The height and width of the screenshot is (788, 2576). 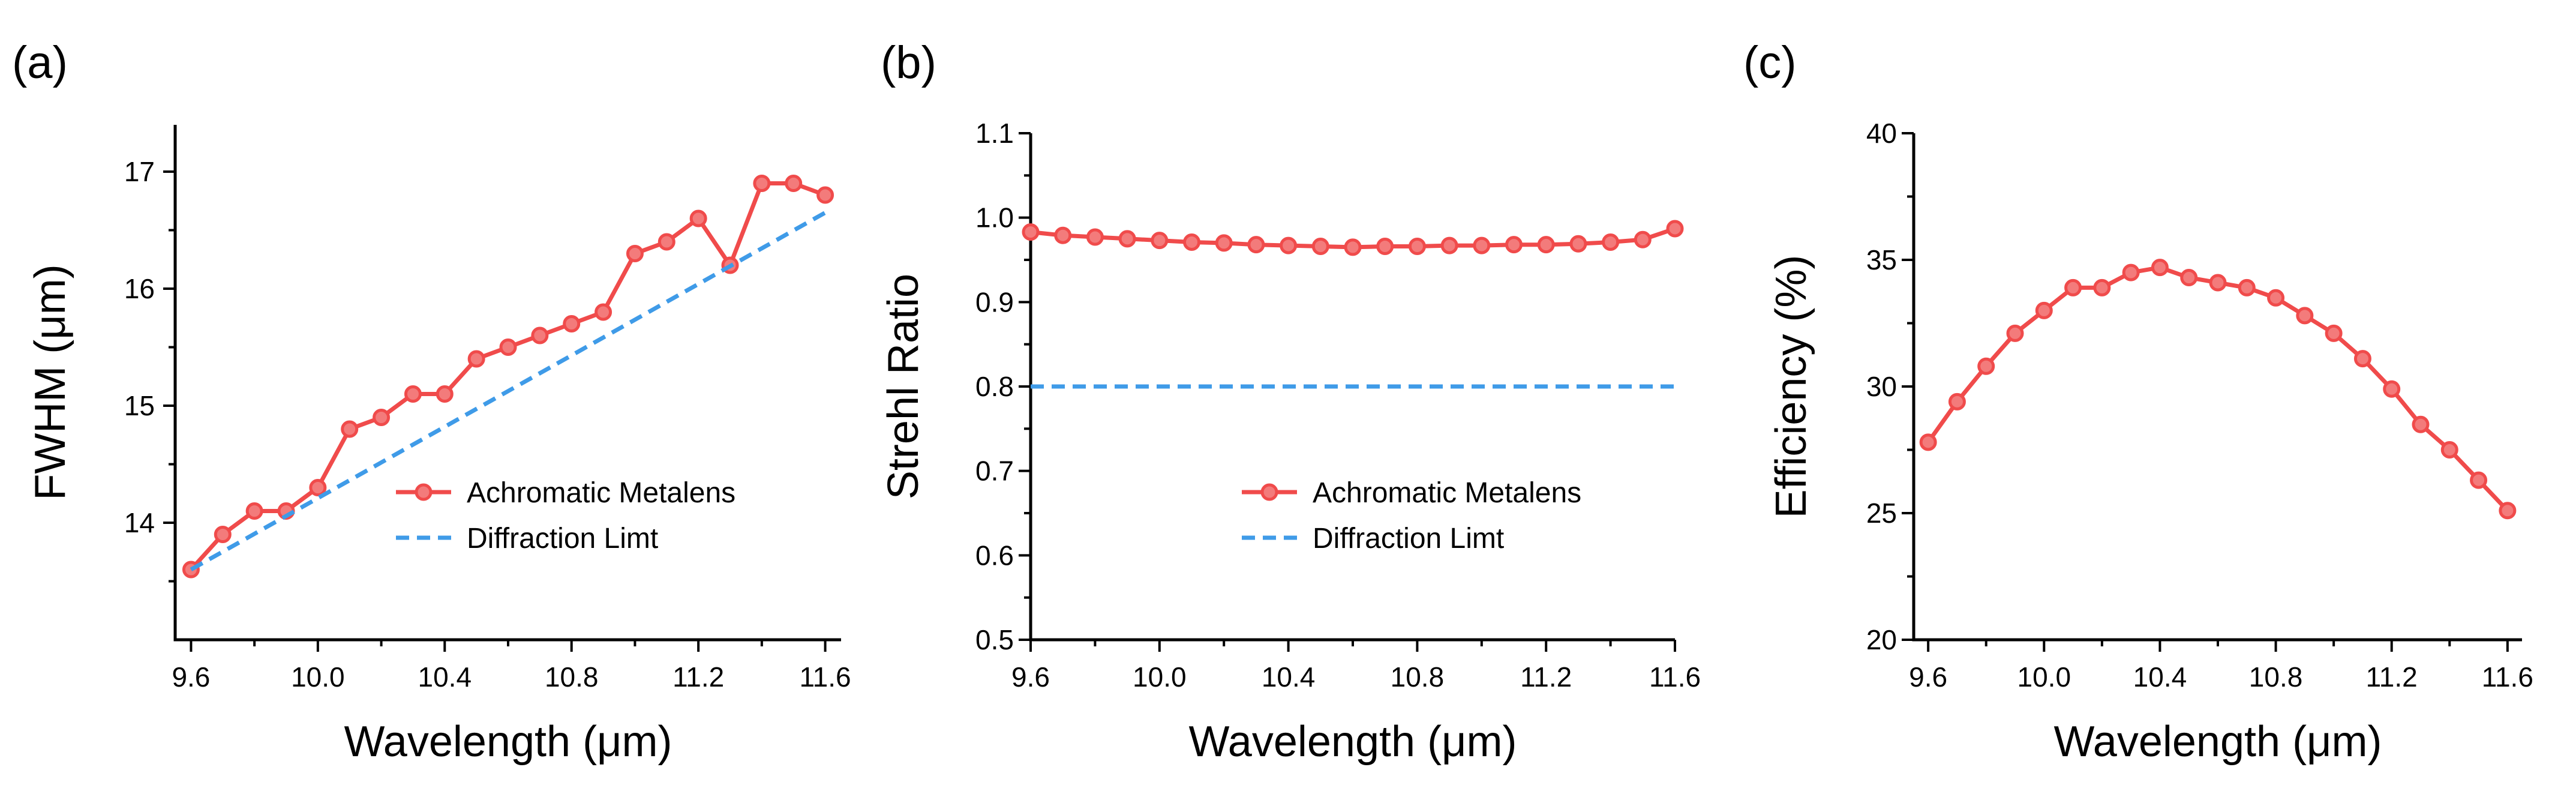 I want to click on y-tick-label: 30, so click(x=1882, y=386).